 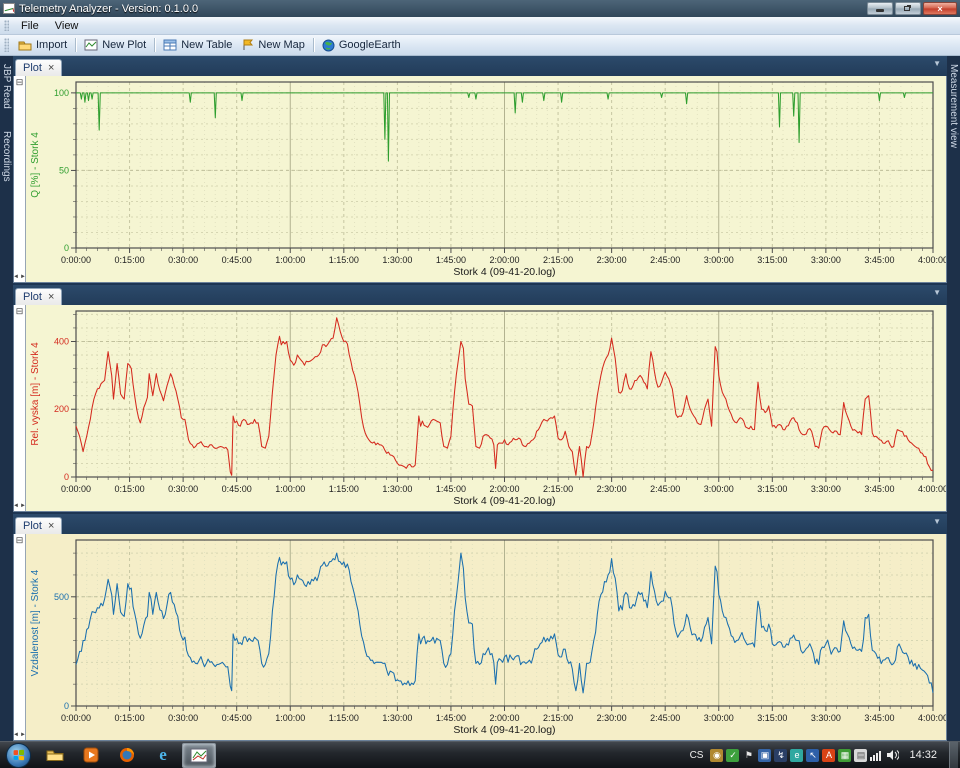 I want to click on menu-view: View, so click(x=66, y=25).